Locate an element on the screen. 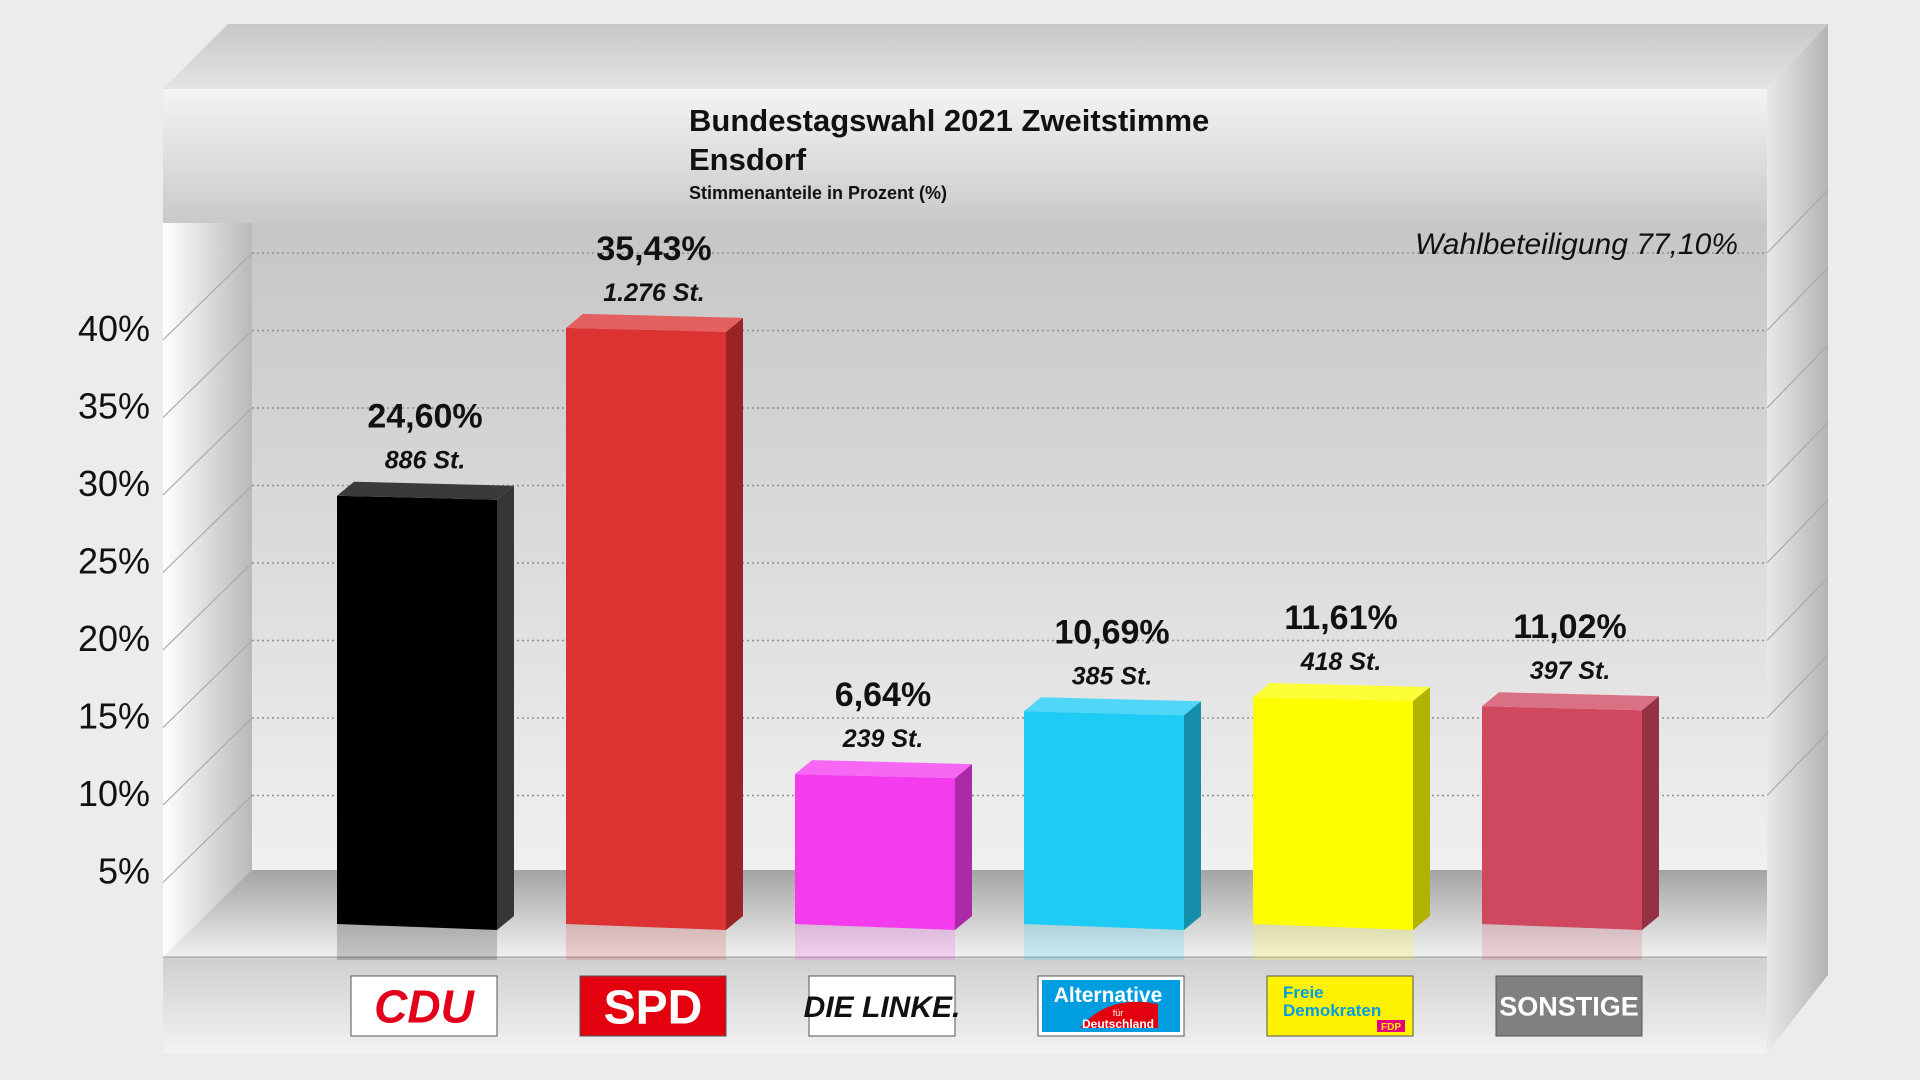  sonstige-logo: SONSTIGE is located at coordinates (1569, 1006).